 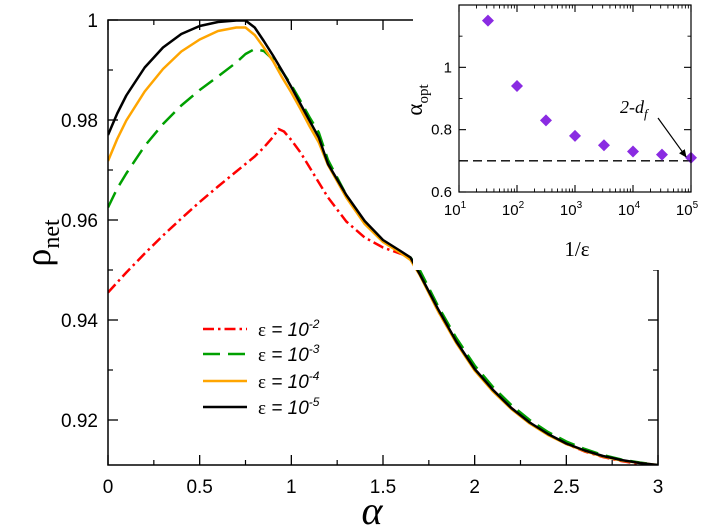 What do you see at coordinates (199, 487) in the screenshot?
I see `main-x-tick-label: 0.5` at bounding box center [199, 487].